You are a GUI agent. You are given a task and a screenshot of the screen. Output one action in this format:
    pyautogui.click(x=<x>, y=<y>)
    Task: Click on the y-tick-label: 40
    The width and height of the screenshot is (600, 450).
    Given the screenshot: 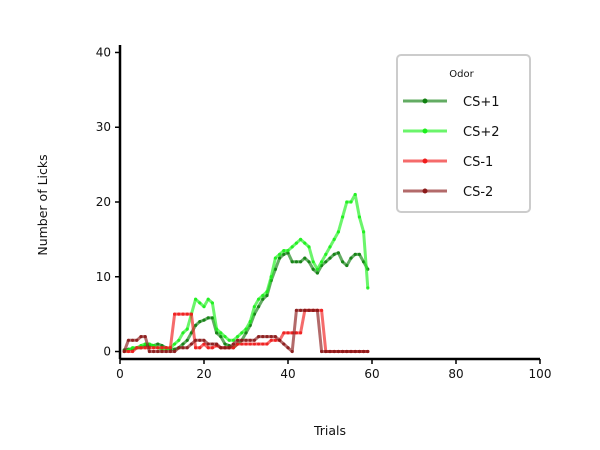 What is the action you would take?
    pyautogui.click(x=103, y=52)
    